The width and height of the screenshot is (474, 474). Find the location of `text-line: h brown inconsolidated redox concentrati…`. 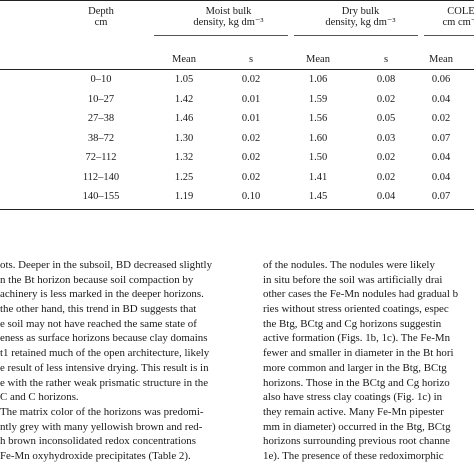

text-line: h brown inconsolidated redox concentrati… is located at coordinates (98, 441).